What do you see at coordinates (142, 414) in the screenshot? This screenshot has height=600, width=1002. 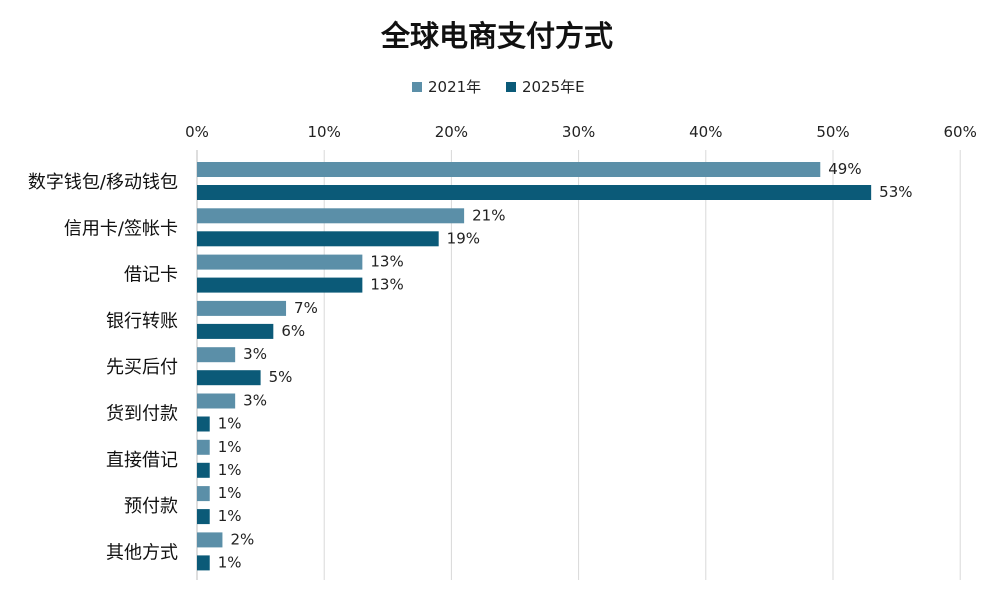 I see `category-label: 货到付款` at bounding box center [142, 414].